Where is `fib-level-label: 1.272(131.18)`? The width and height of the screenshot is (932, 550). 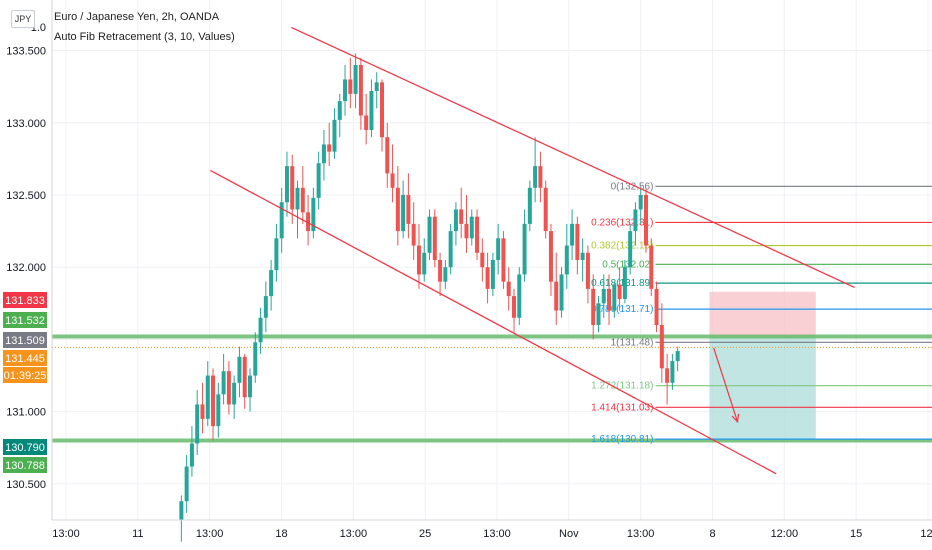
fib-level-label: 1.272(131.18) is located at coordinates (622, 386).